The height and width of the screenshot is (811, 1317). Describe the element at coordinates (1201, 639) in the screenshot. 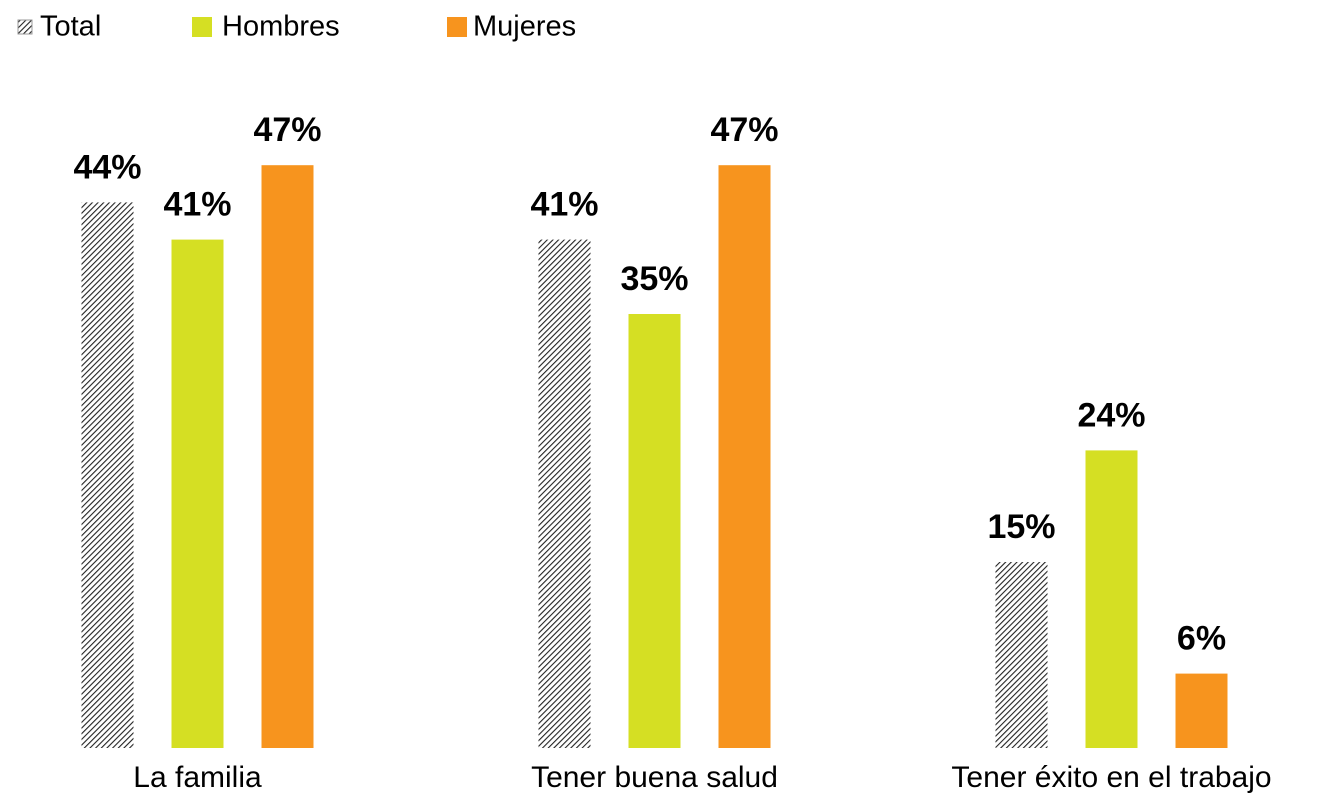

I see `value-label: 6%` at that location.